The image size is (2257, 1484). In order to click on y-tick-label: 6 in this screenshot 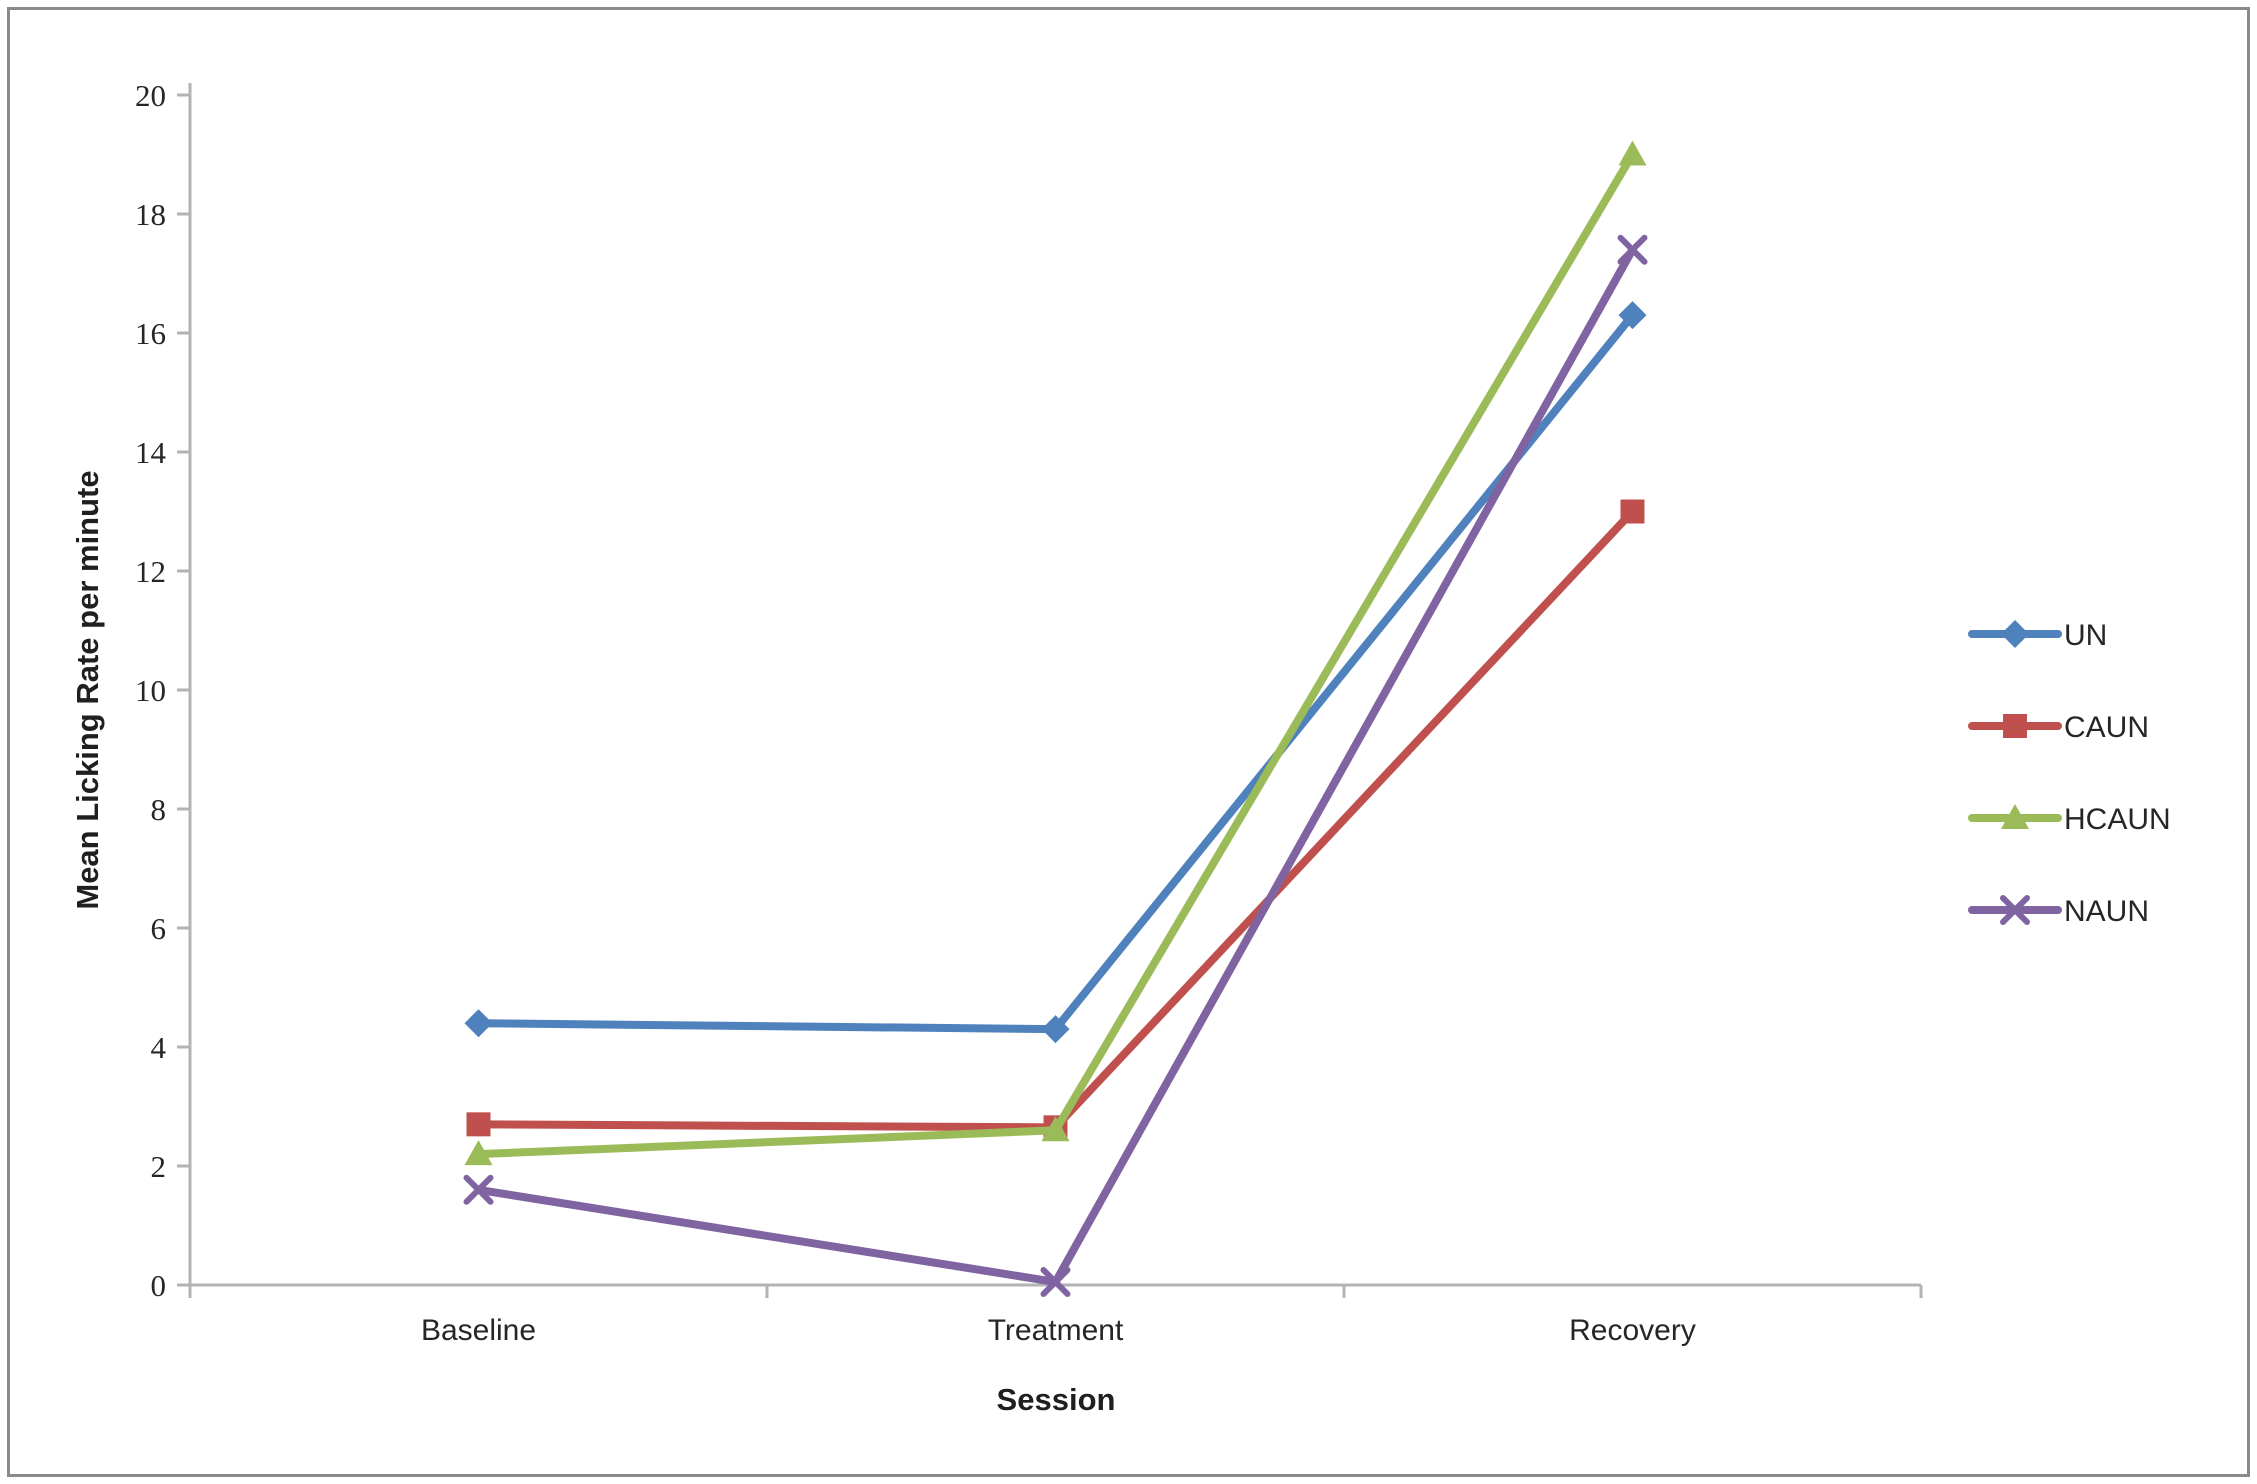, I will do `click(159, 928)`.